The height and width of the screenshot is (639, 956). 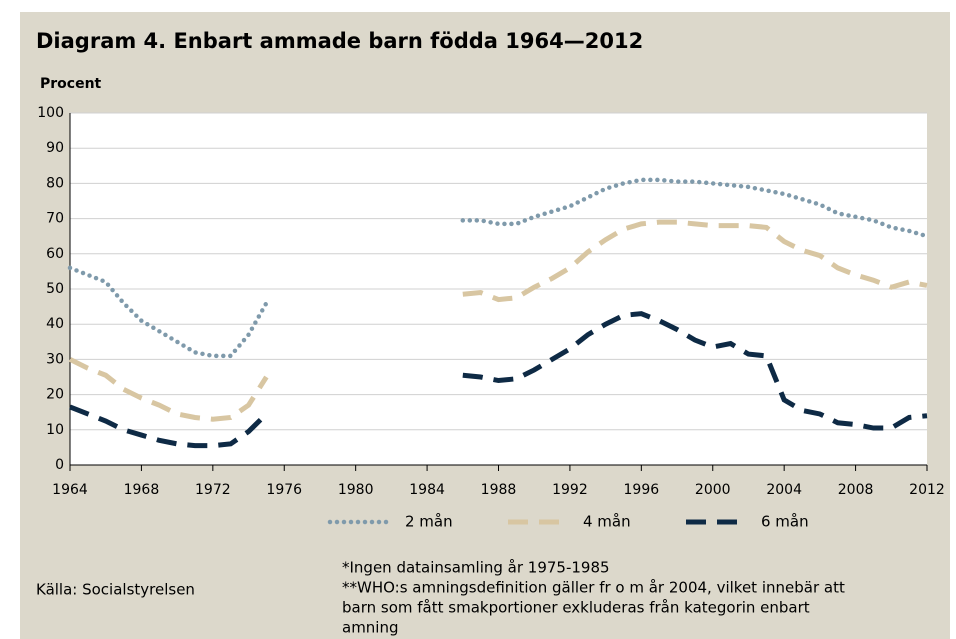 I want to click on x-tick-label: 1984, so click(x=427, y=490).